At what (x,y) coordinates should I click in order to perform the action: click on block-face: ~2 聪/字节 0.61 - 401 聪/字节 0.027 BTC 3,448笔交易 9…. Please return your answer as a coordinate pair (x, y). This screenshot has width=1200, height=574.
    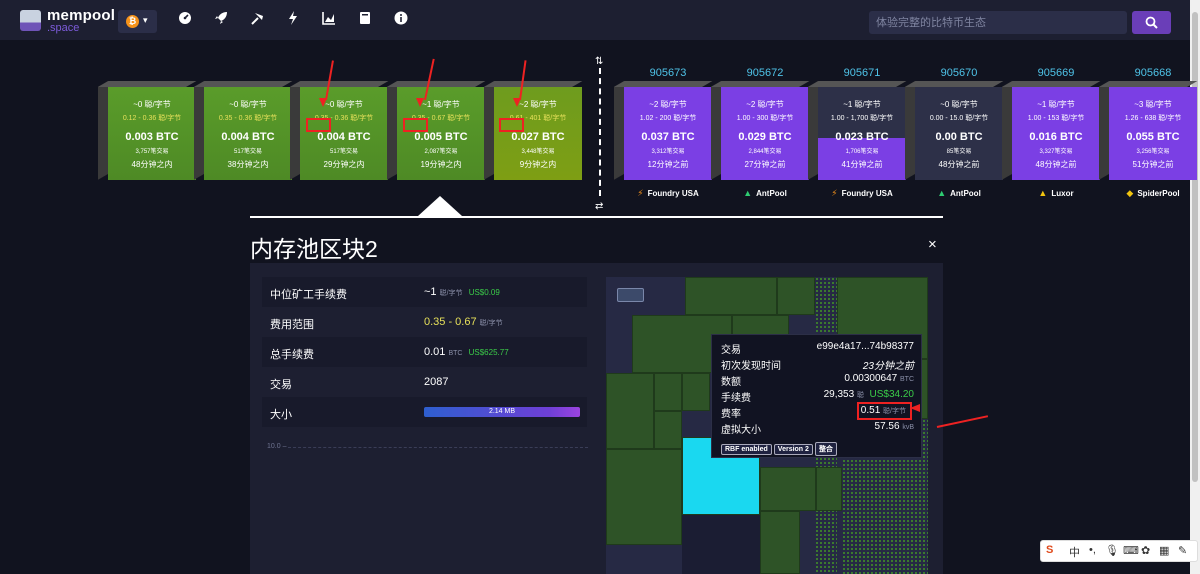
    Looking at the image, I should click on (538, 133).